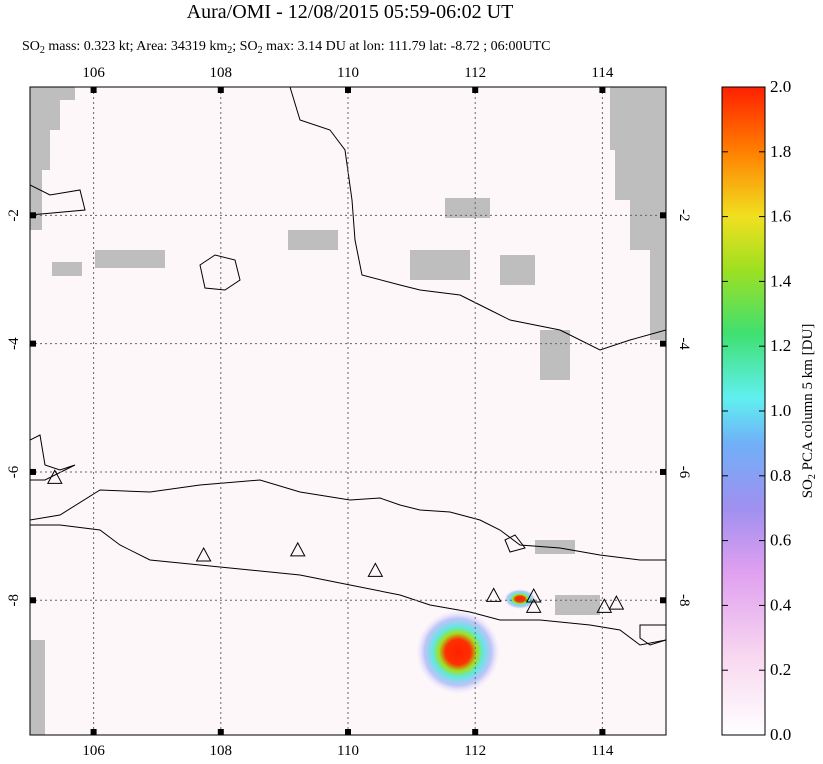 The height and width of the screenshot is (764, 823). What do you see at coordinates (780, 86) in the screenshot?
I see `colorbar-tick-label: 2.0` at bounding box center [780, 86].